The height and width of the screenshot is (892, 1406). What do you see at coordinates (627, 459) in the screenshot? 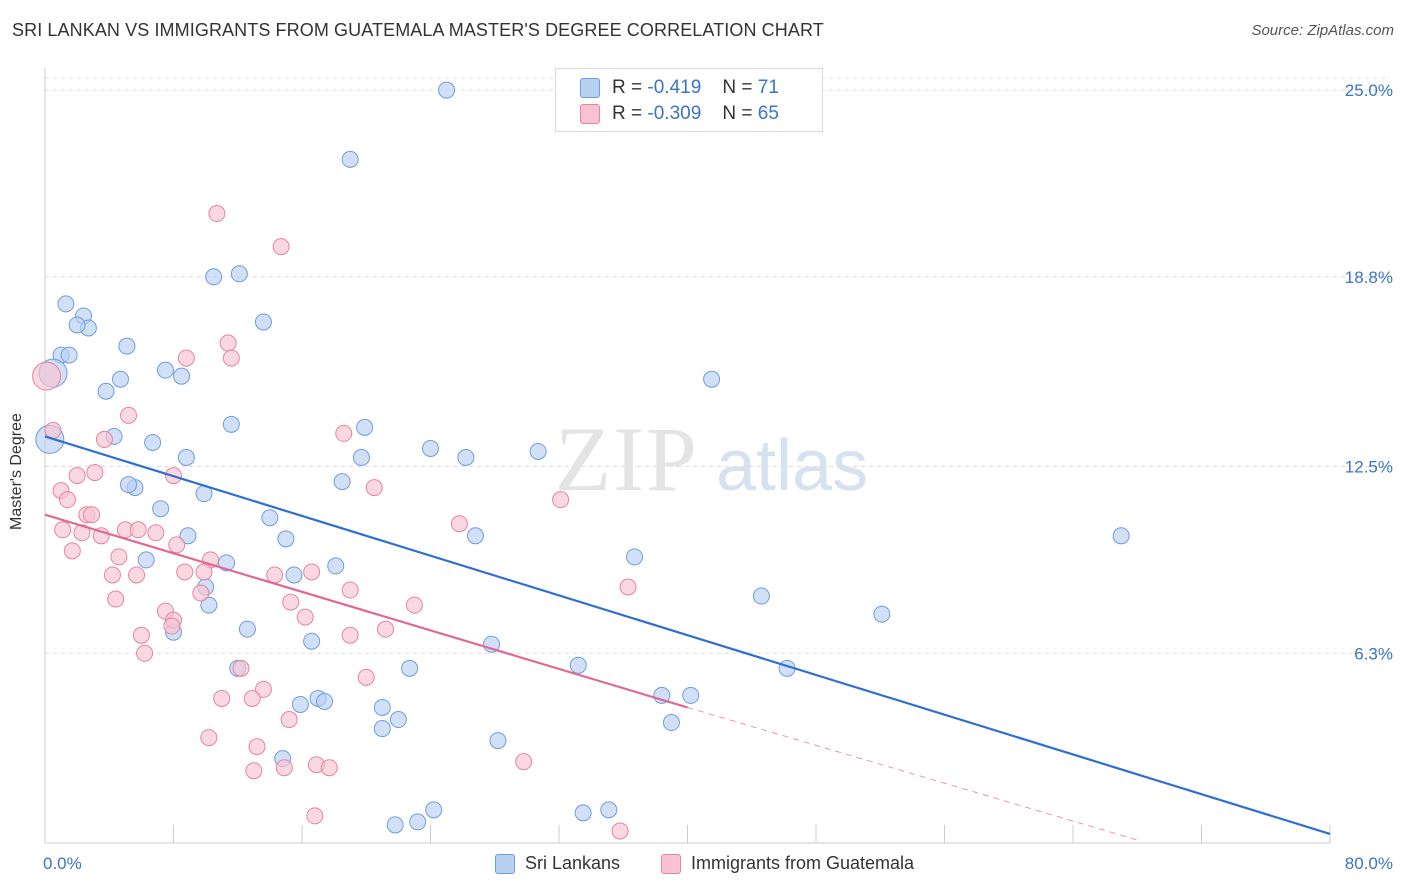
I see `watermark-zip: ZIP` at bounding box center [627, 459].